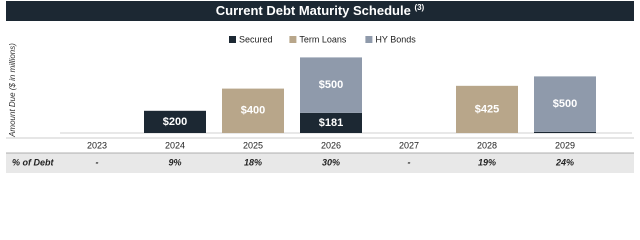 Image resolution: width=640 pixels, height=240 pixels. I want to click on table-label: % of Debt, so click(33, 162).